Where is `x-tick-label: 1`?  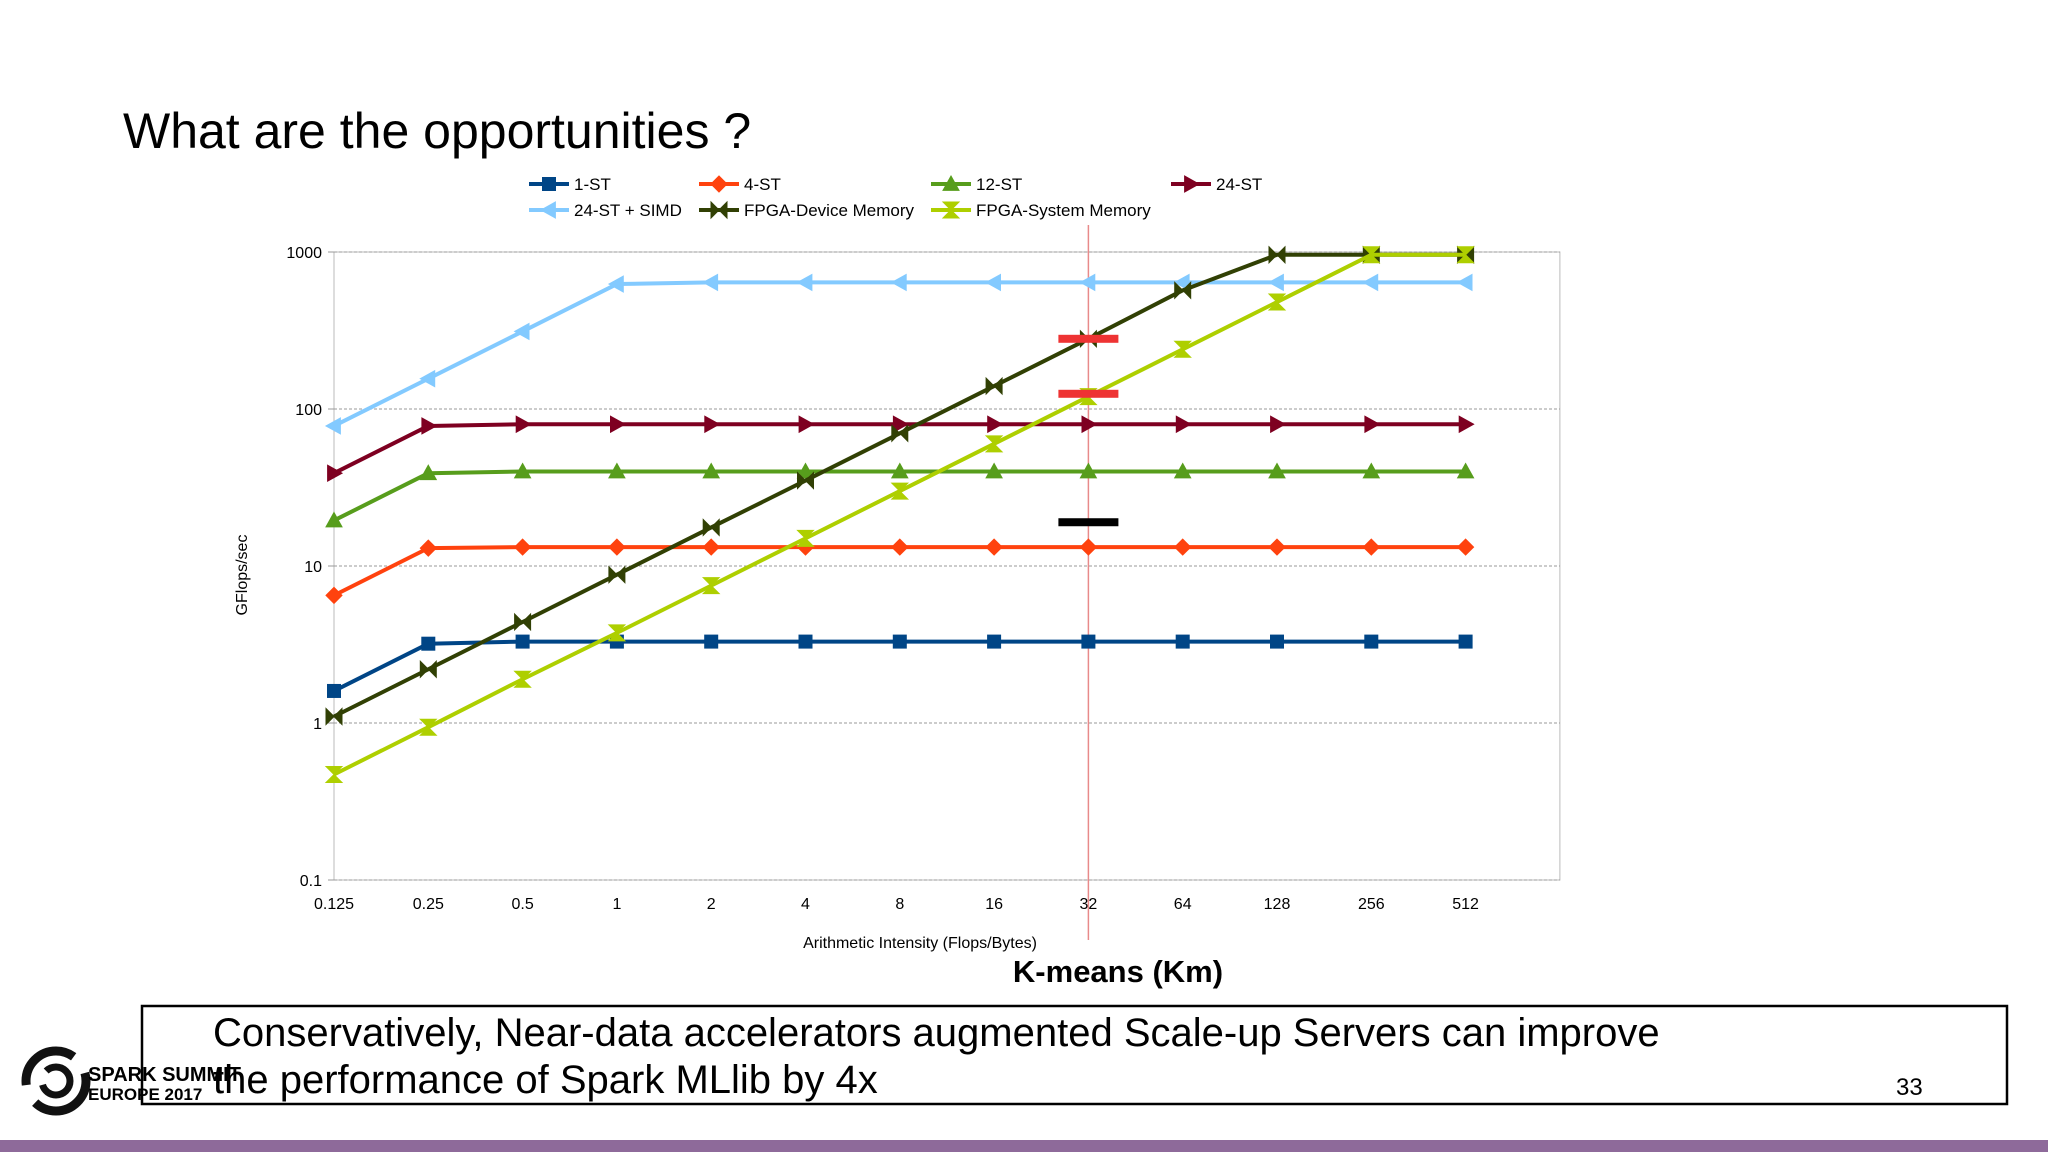
x-tick-label: 1 is located at coordinates (616, 904).